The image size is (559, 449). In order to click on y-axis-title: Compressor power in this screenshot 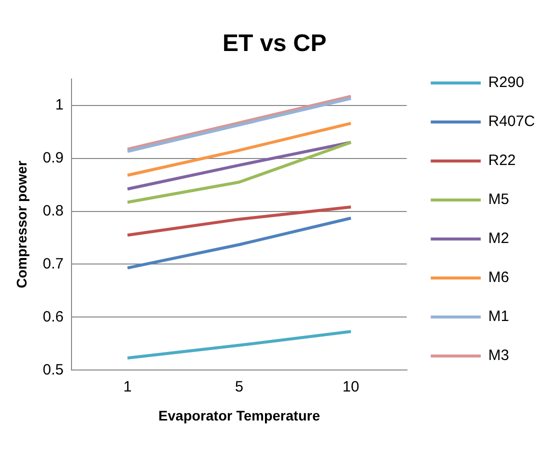, I will do `click(21, 224)`.